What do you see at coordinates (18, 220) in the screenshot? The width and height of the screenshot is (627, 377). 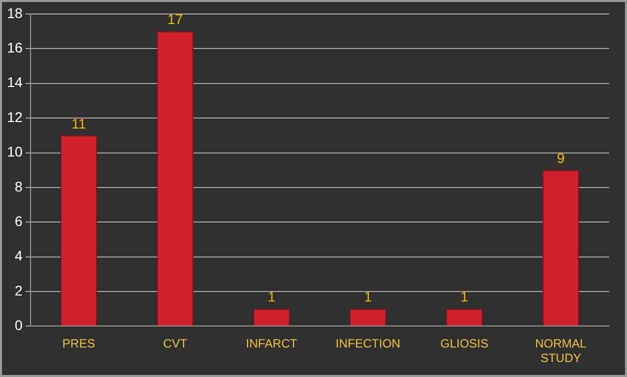 I see `y-tick-label: 6` at bounding box center [18, 220].